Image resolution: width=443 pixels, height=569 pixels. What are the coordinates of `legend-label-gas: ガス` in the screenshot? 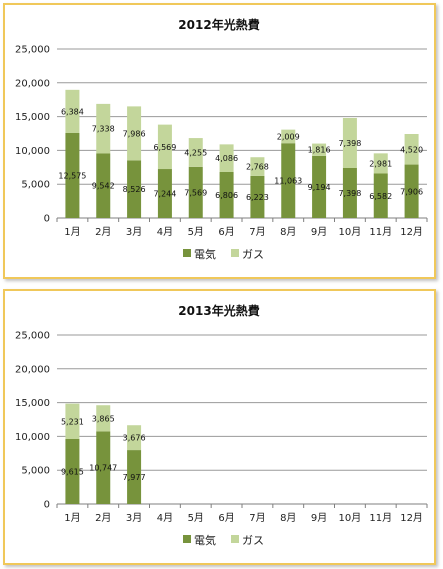 It's located at (253, 254).